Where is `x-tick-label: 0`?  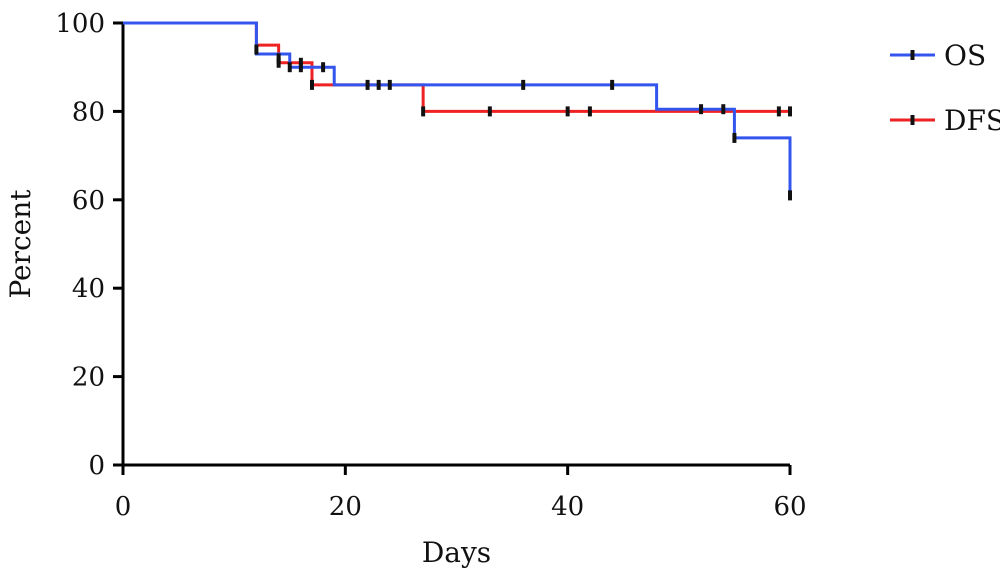 x-tick-label: 0 is located at coordinates (123, 507).